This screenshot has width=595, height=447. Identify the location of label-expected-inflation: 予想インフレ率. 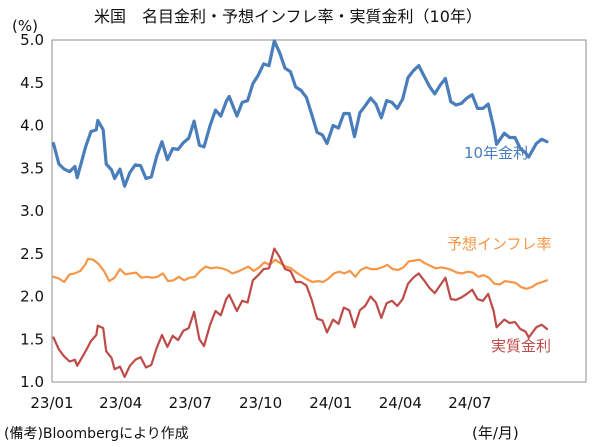
(499, 244).